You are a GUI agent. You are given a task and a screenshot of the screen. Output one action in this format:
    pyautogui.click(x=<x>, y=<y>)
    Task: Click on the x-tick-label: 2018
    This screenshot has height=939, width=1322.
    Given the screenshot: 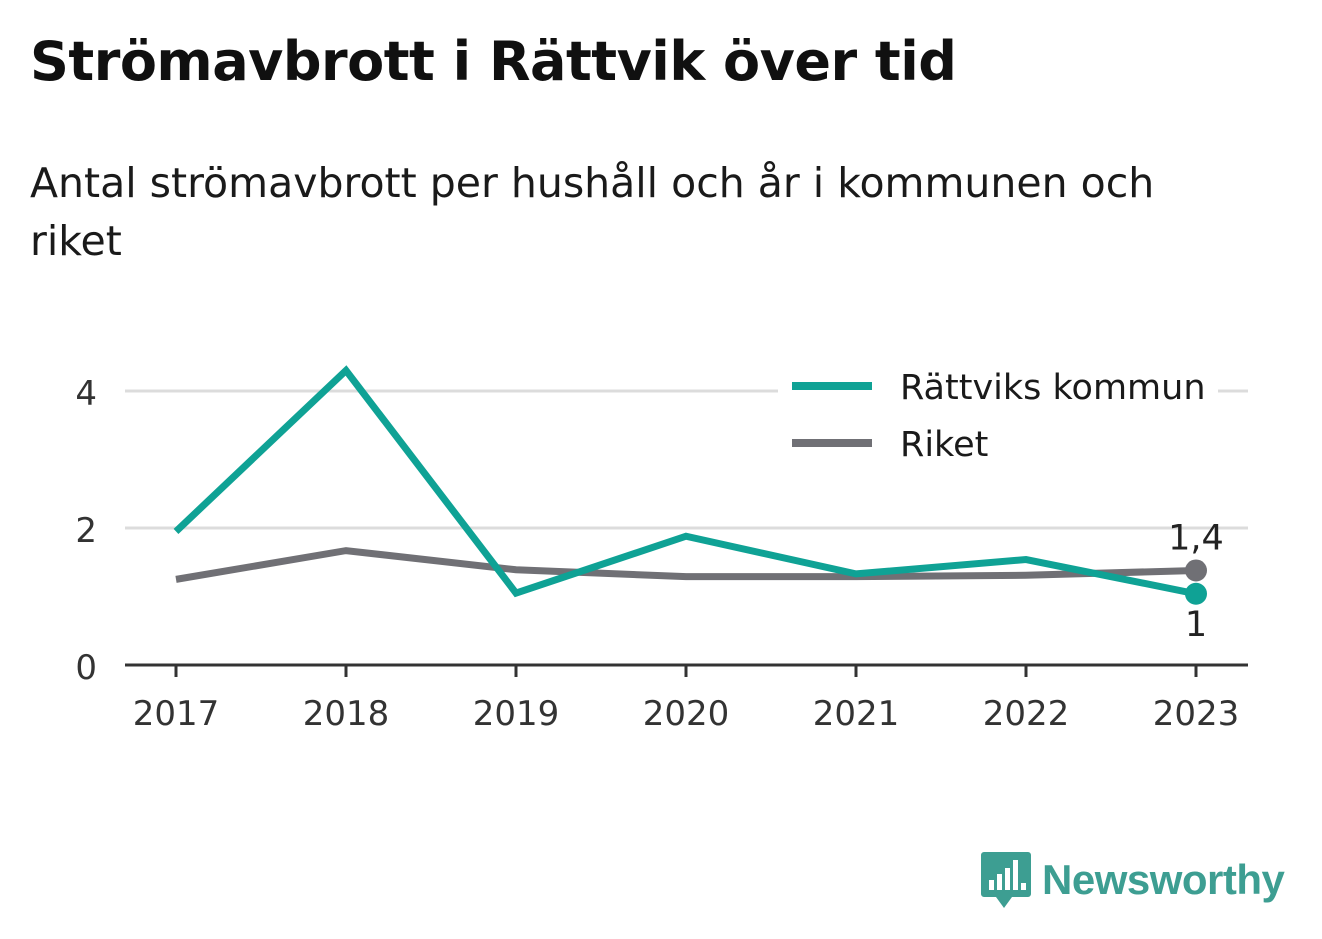 What is the action you would take?
    pyautogui.click(x=346, y=714)
    